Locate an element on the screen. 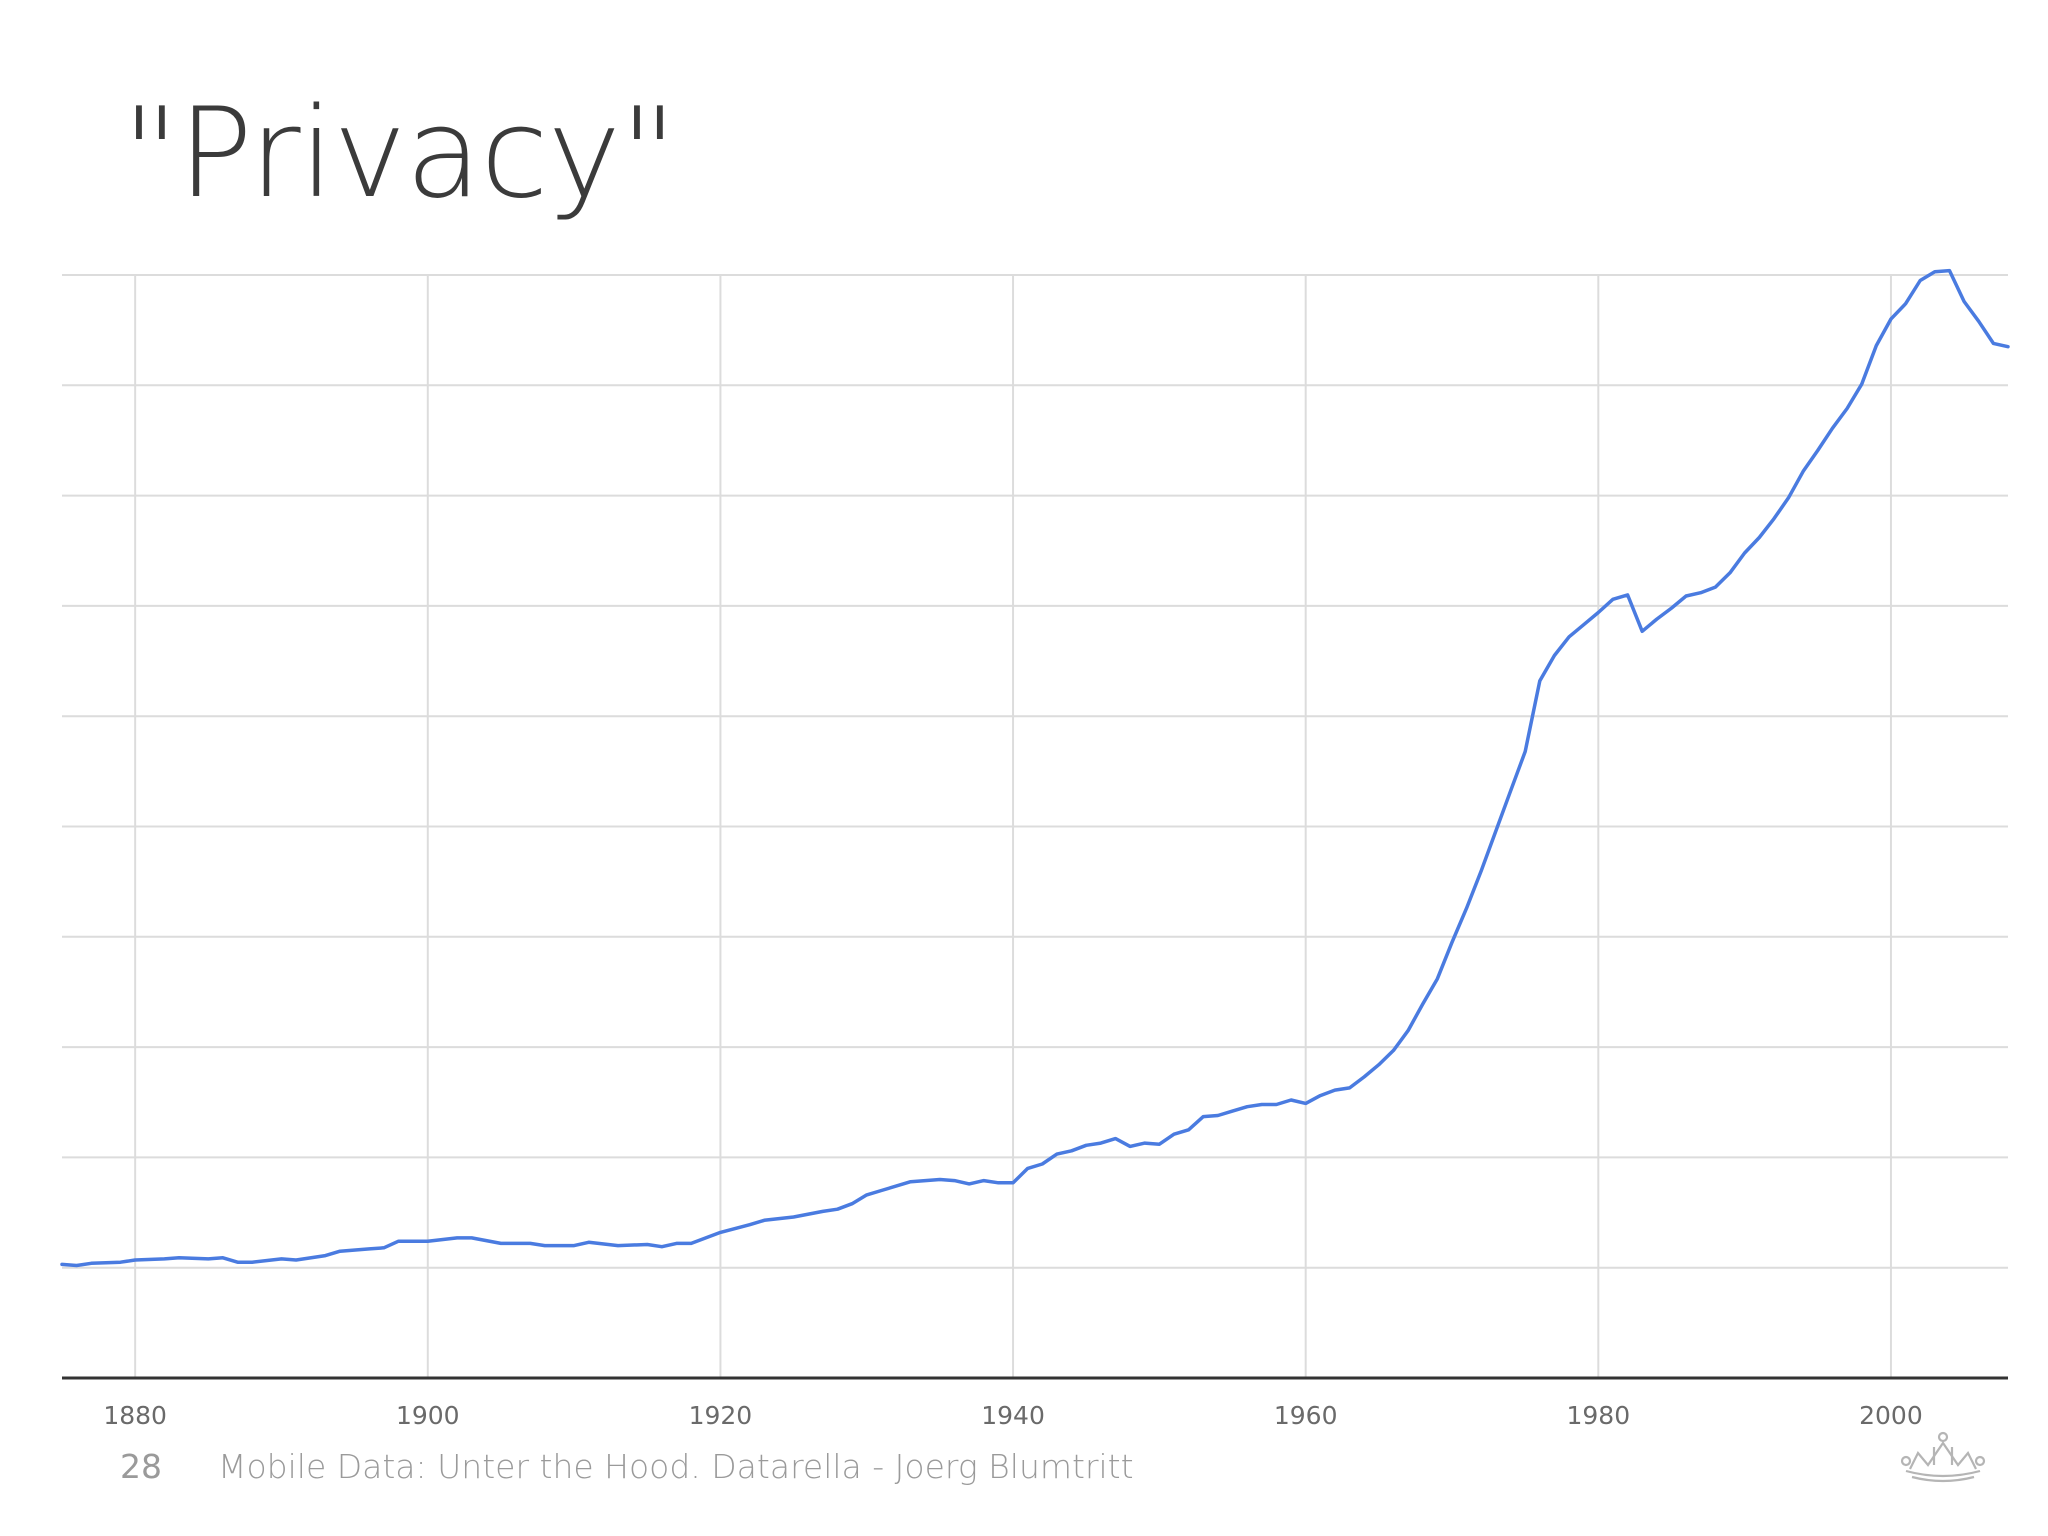  x-tick-label: 1880 is located at coordinates (135, 1415).